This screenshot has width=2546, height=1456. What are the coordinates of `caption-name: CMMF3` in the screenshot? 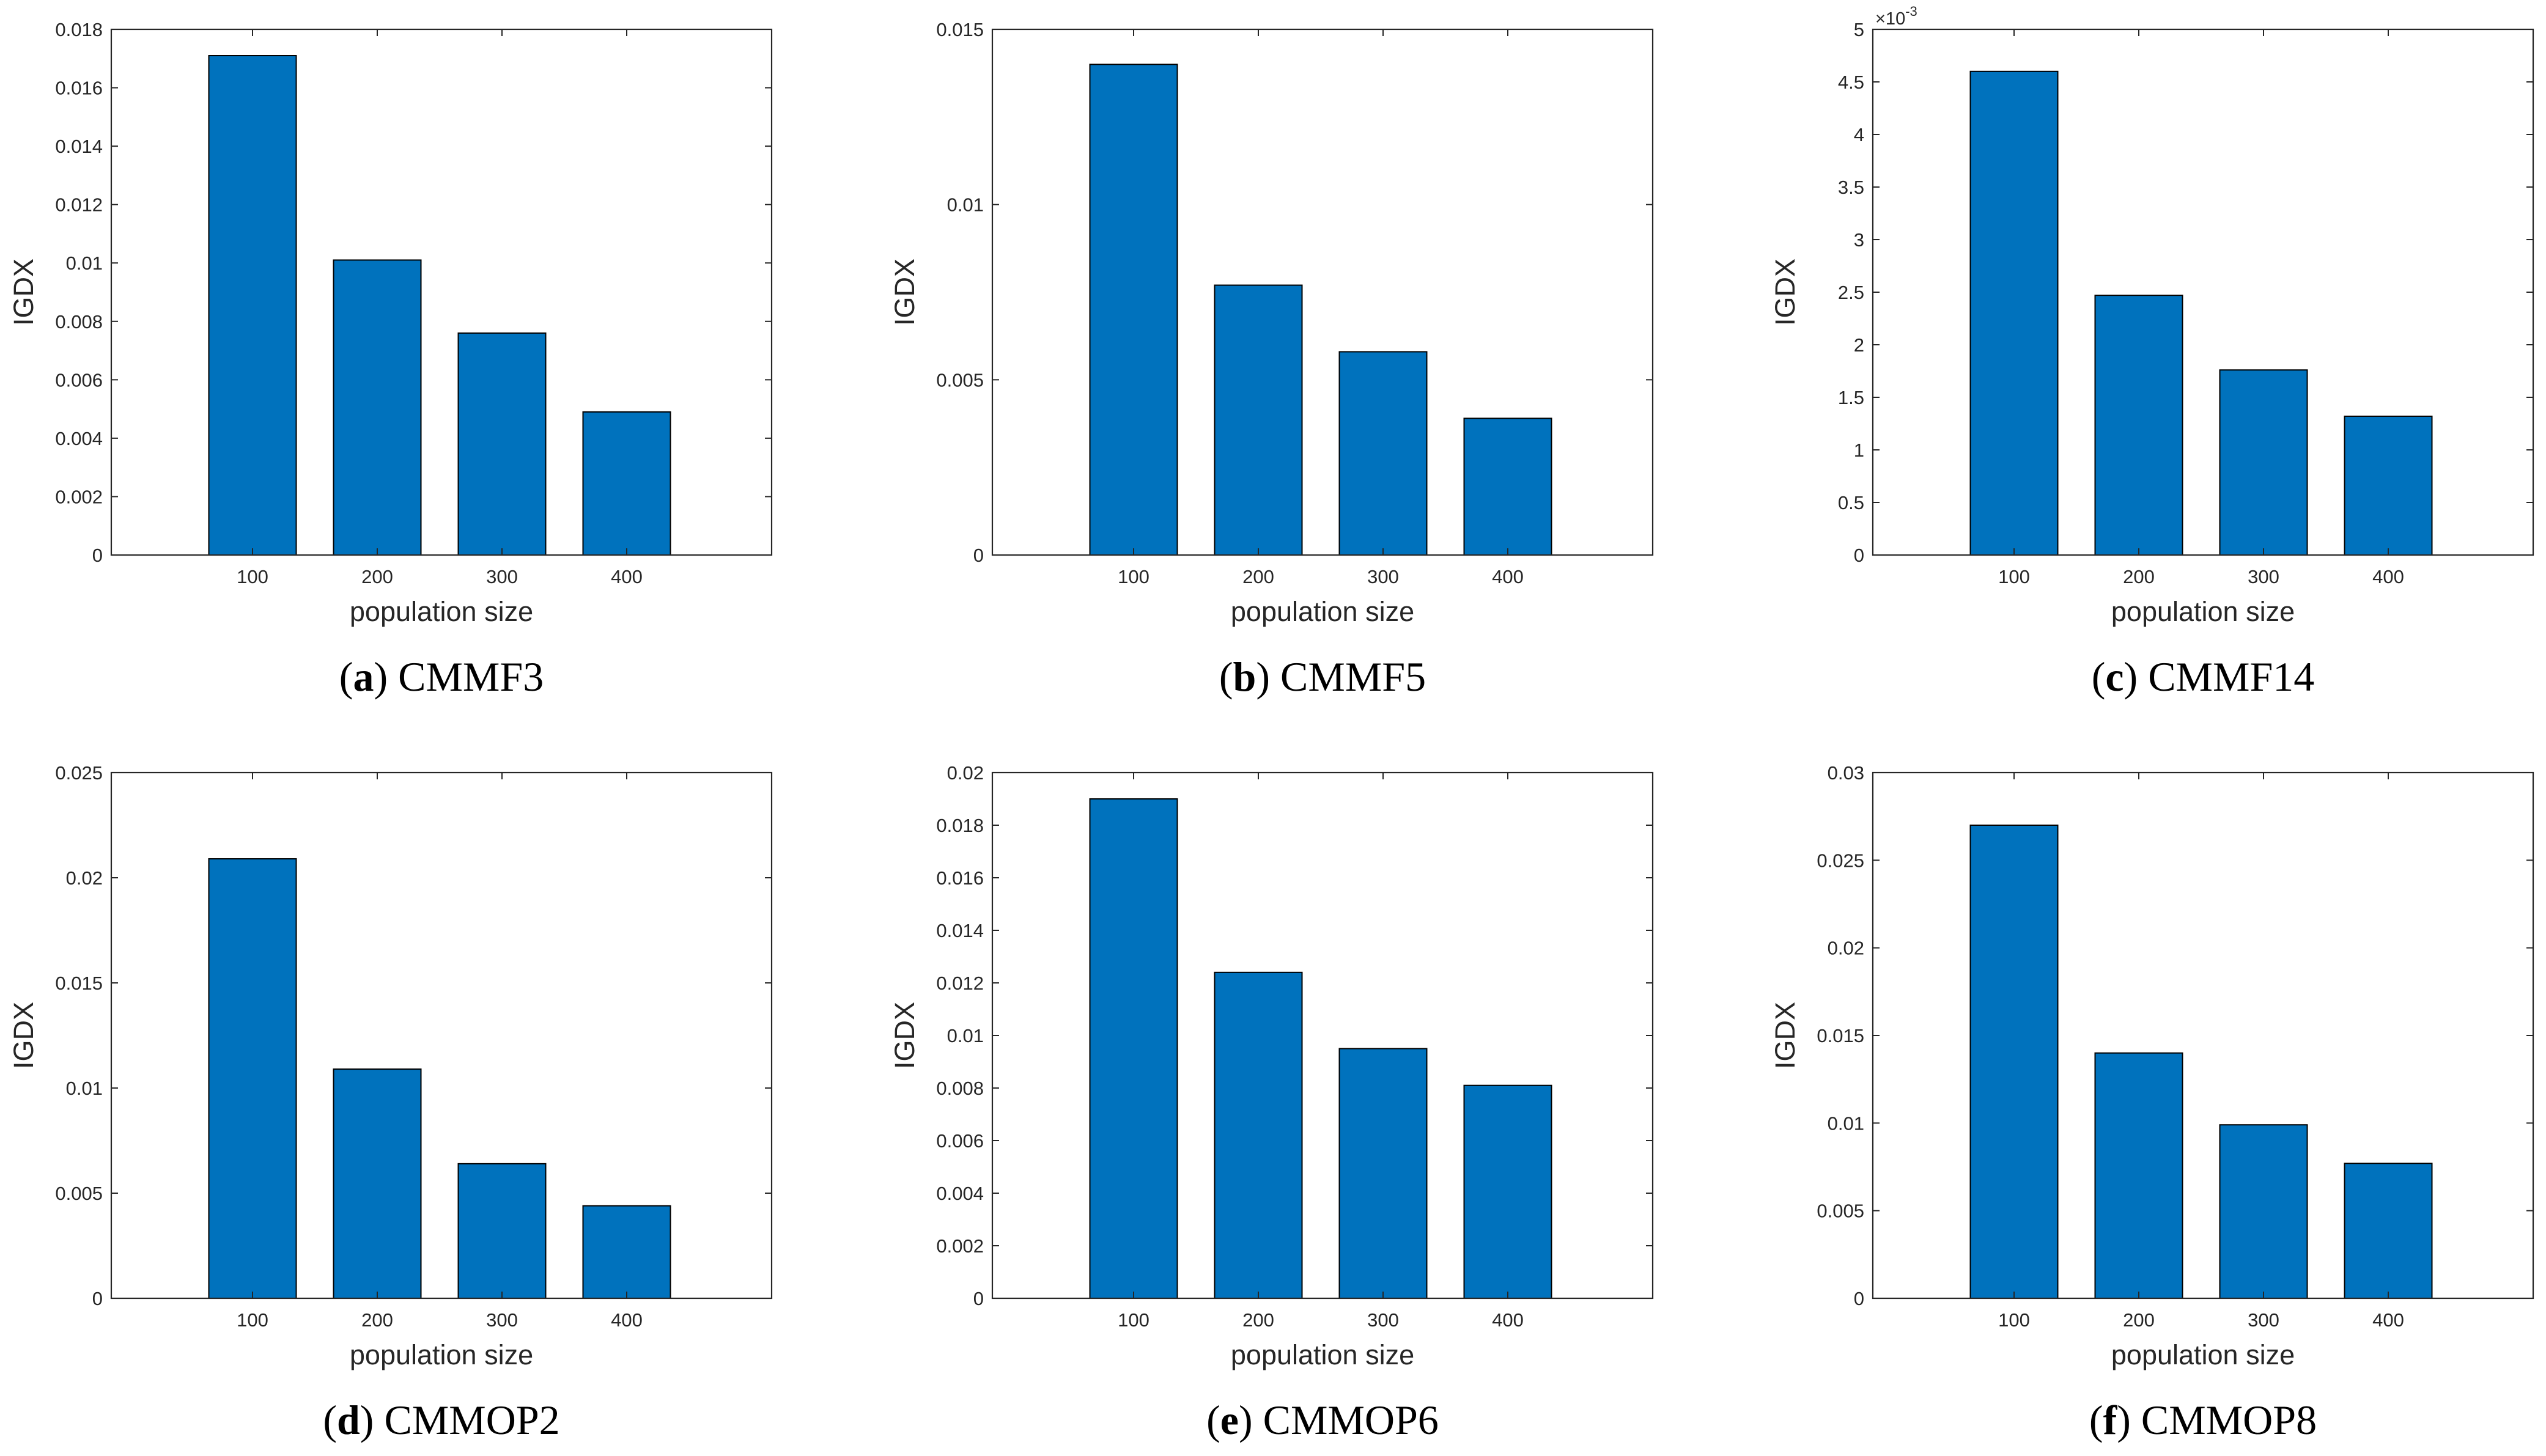 It's located at (471, 676).